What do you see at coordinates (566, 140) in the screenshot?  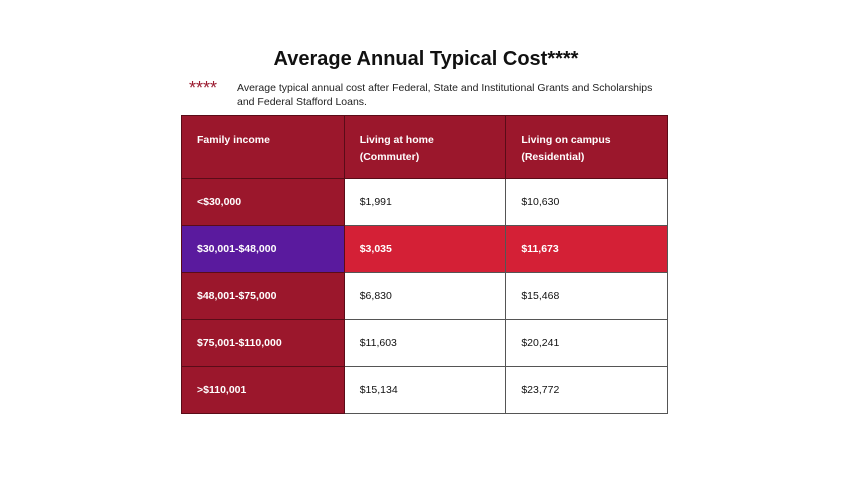 I see `header-label: Living on campus` at bounding box center [566, 140].